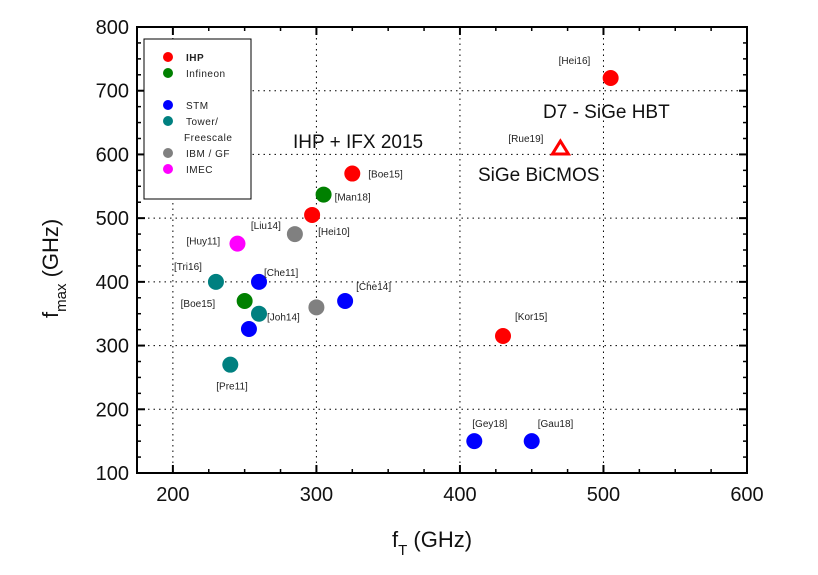 This screenshot has height=575, width=818. What do you see at coordinates (266, 226) in the screenshot?
I see `point-label: [Liu14]` at bounding box center [266, 226].